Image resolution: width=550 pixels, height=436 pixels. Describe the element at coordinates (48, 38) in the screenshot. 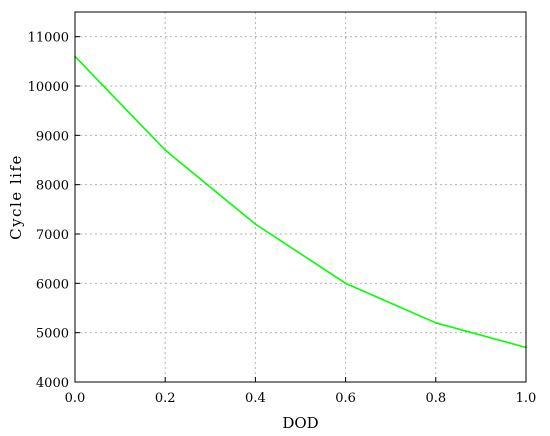

I see `y-tick-label: 11000` at that location.